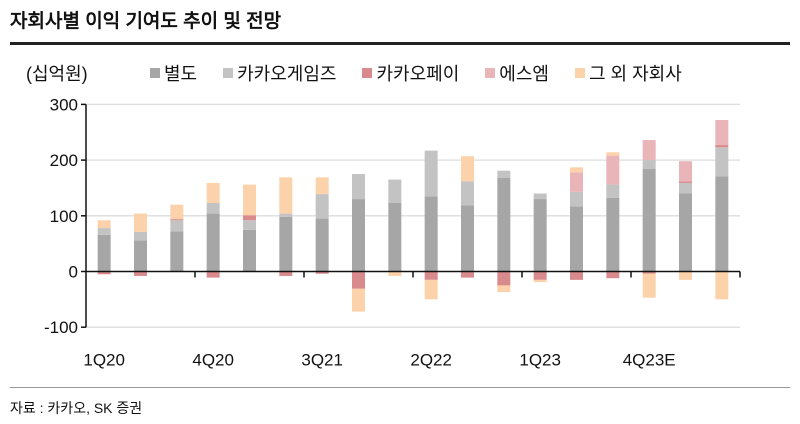 The image size is (800, 424). I want to click on legend-label: 카카오게임즈, so click(287, 74).